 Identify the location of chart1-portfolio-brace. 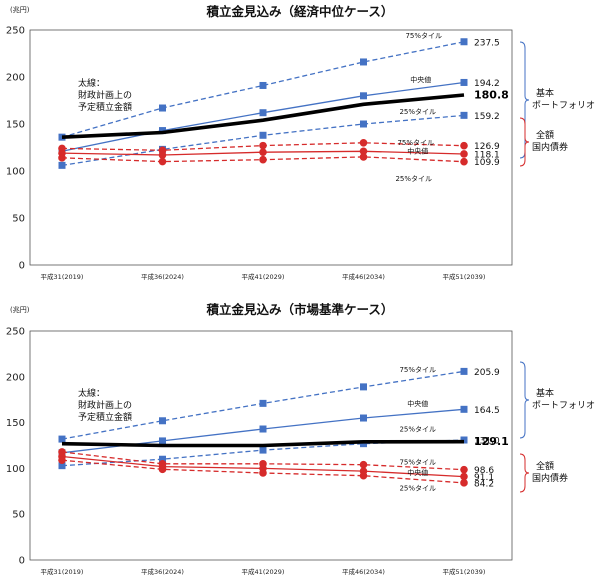
(524, 100).